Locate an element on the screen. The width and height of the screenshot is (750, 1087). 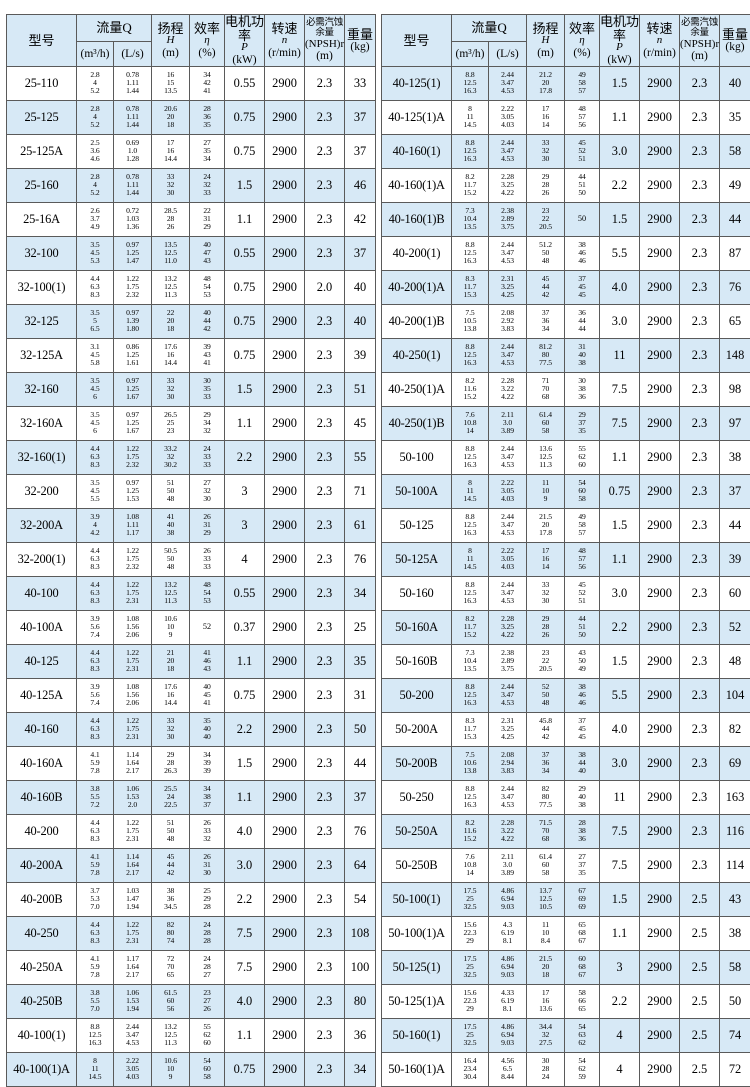
col-flow-ls: (L/s) is located at coordinates (133, 54).